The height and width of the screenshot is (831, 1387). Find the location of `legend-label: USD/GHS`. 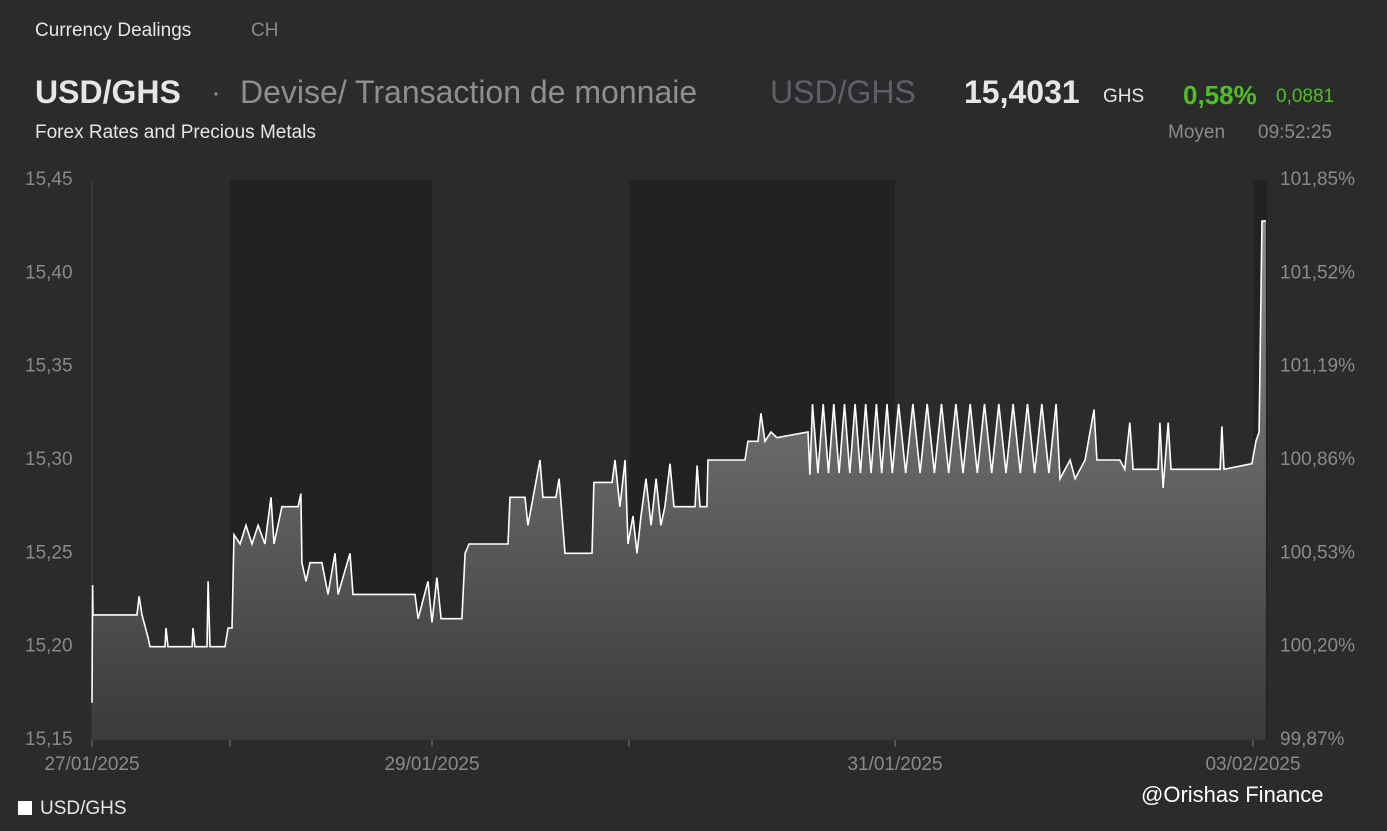

legend-label: USD/GHS is located at coordinates (83, 808).